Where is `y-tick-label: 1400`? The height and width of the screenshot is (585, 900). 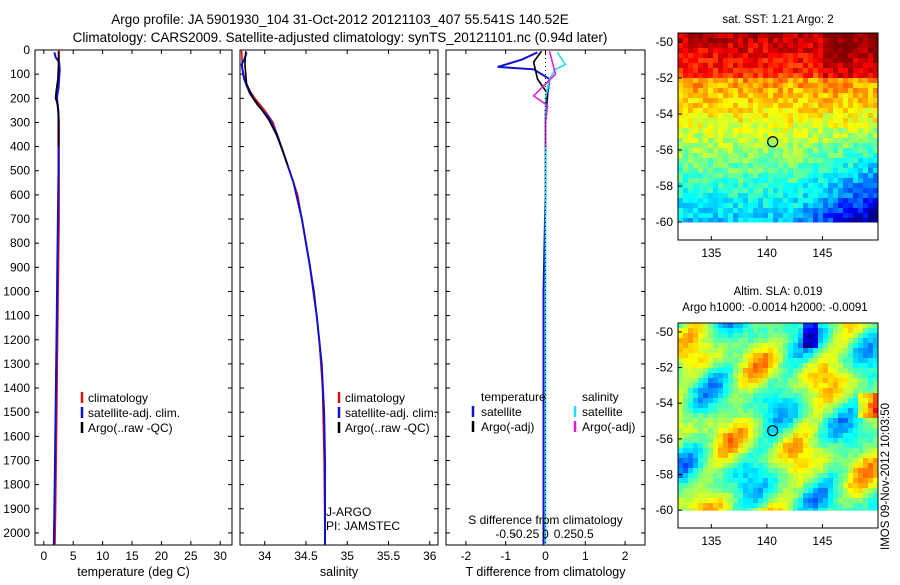 y-tick-label: 1400 is located at coordinates (16, 388).